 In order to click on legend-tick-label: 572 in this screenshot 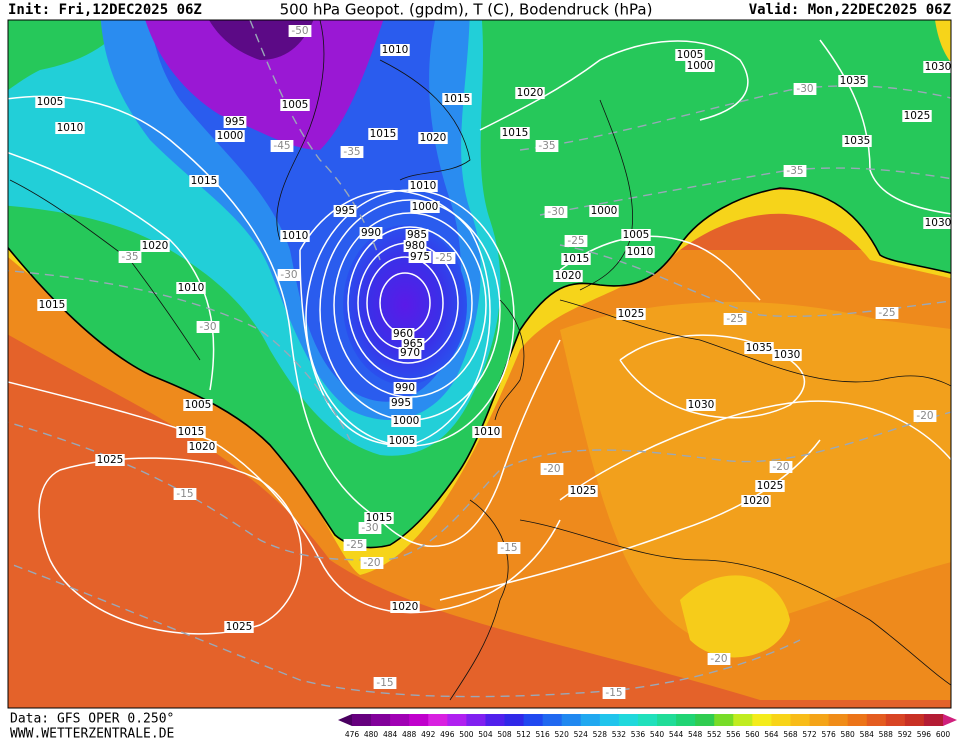, I will do `click(809, 734)`.